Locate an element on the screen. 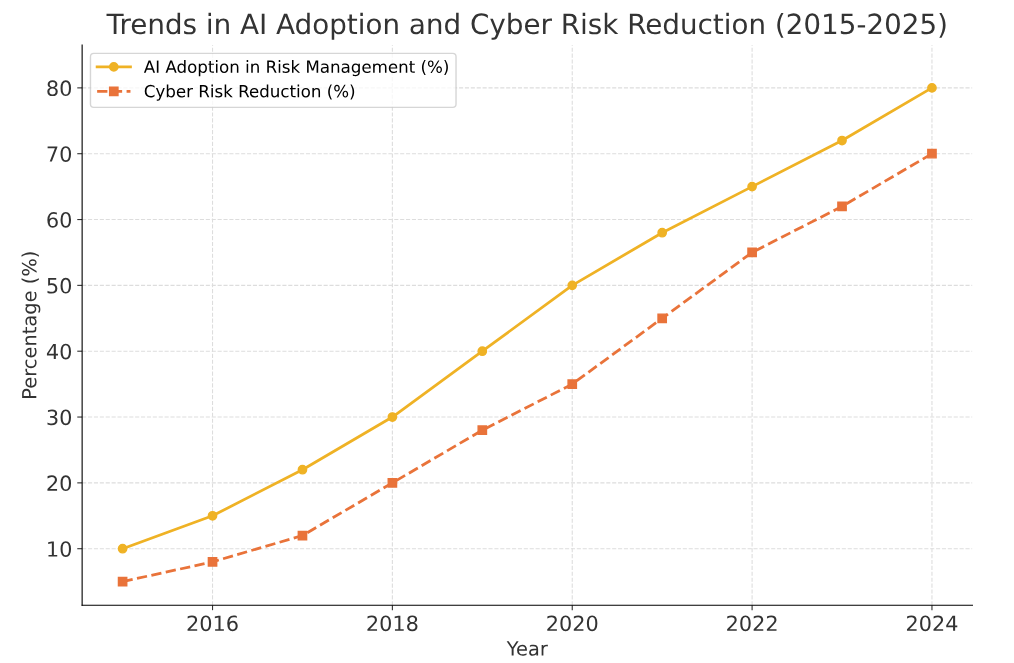 This screenshot has height=663, width=1014. chart-title: Trends in AI Adoption and Cyber Risk Reduction (2015-2025) is located at coordinates (526, 26).